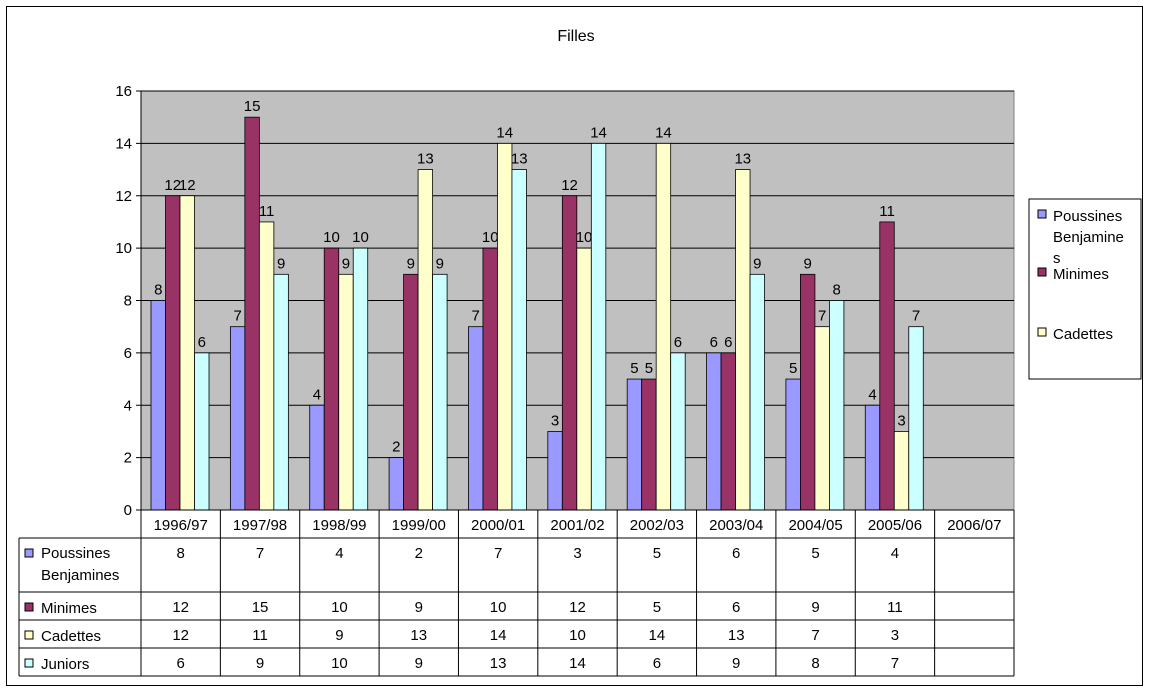 This screenshot has height=694, width=1151. I want to click on y-tick-label: 2, so click(128, 458).